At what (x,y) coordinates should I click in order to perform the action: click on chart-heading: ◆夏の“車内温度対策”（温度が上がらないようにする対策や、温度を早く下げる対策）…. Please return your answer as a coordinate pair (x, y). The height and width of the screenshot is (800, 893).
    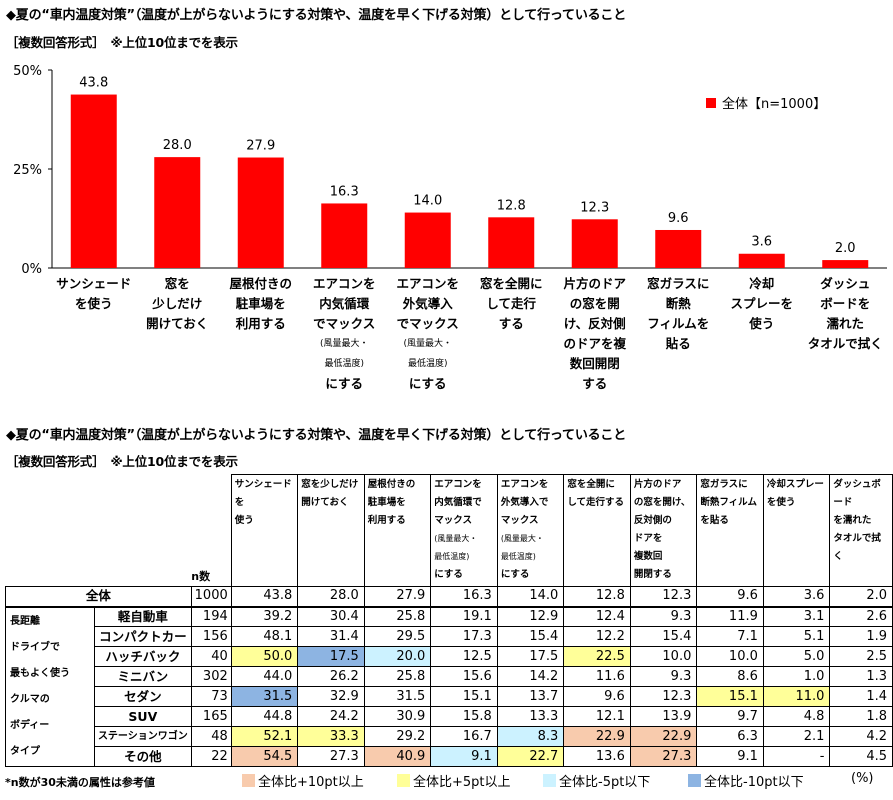
    Looking at the image, I should click on (316, 15).